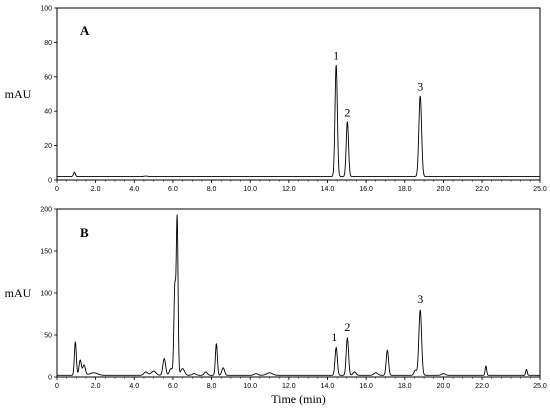  Describe the element at coordinates (48, 336) in the screenshot. I see `y-tick-label: 50` at that location.